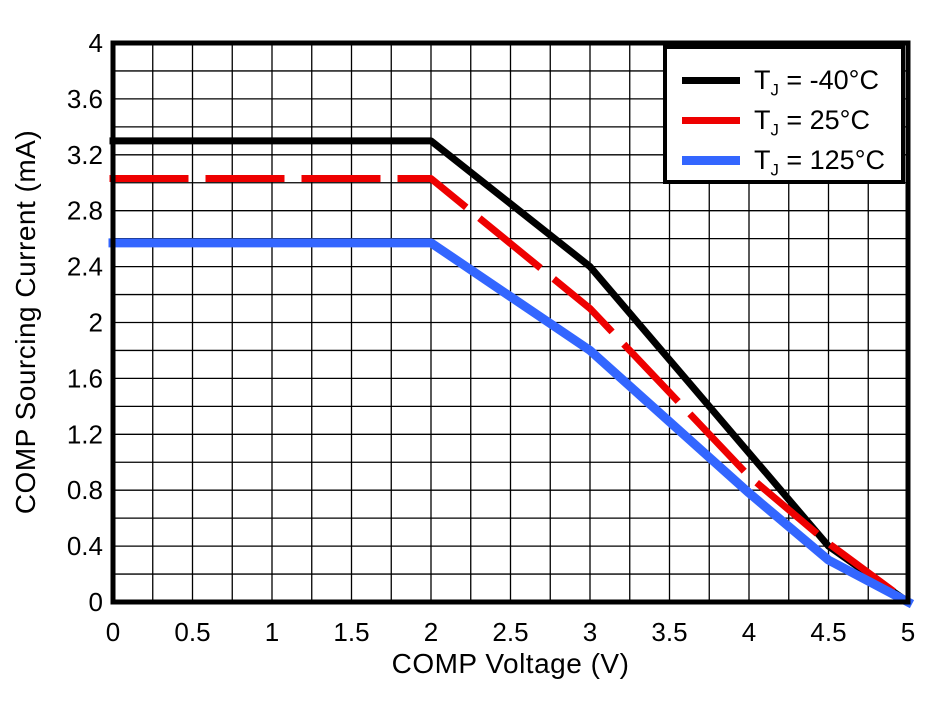  I want to click on y-axis-title: COMP Sourcing Current (mA), so click(25, 322).